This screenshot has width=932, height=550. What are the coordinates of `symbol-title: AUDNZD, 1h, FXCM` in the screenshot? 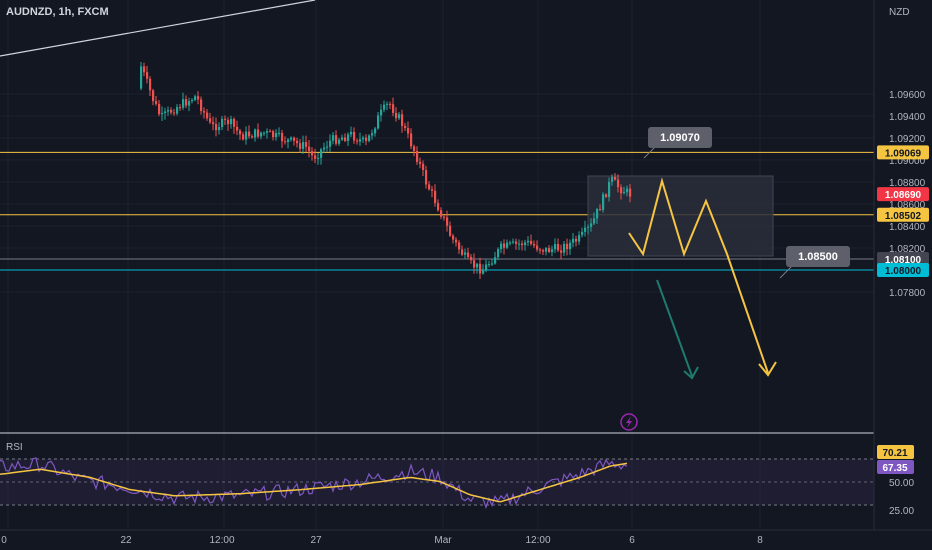 It's located at (57, 12).